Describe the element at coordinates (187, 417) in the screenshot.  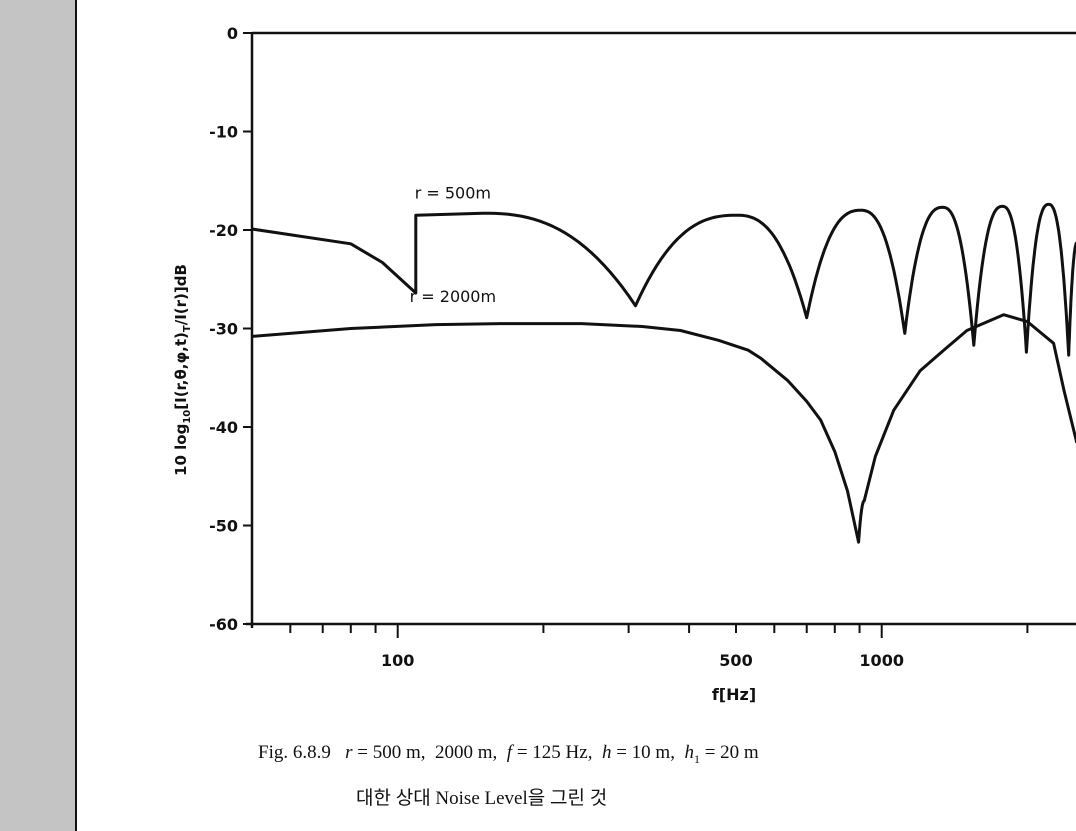
I see `y-label-sub: 10` at that location.